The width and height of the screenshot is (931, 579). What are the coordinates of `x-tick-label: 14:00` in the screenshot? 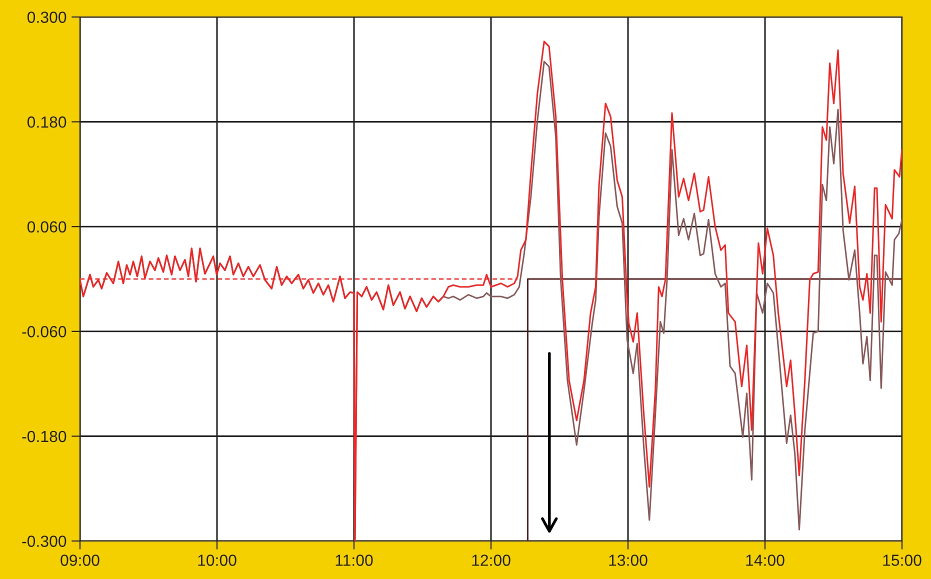 It's located at (765, 560).